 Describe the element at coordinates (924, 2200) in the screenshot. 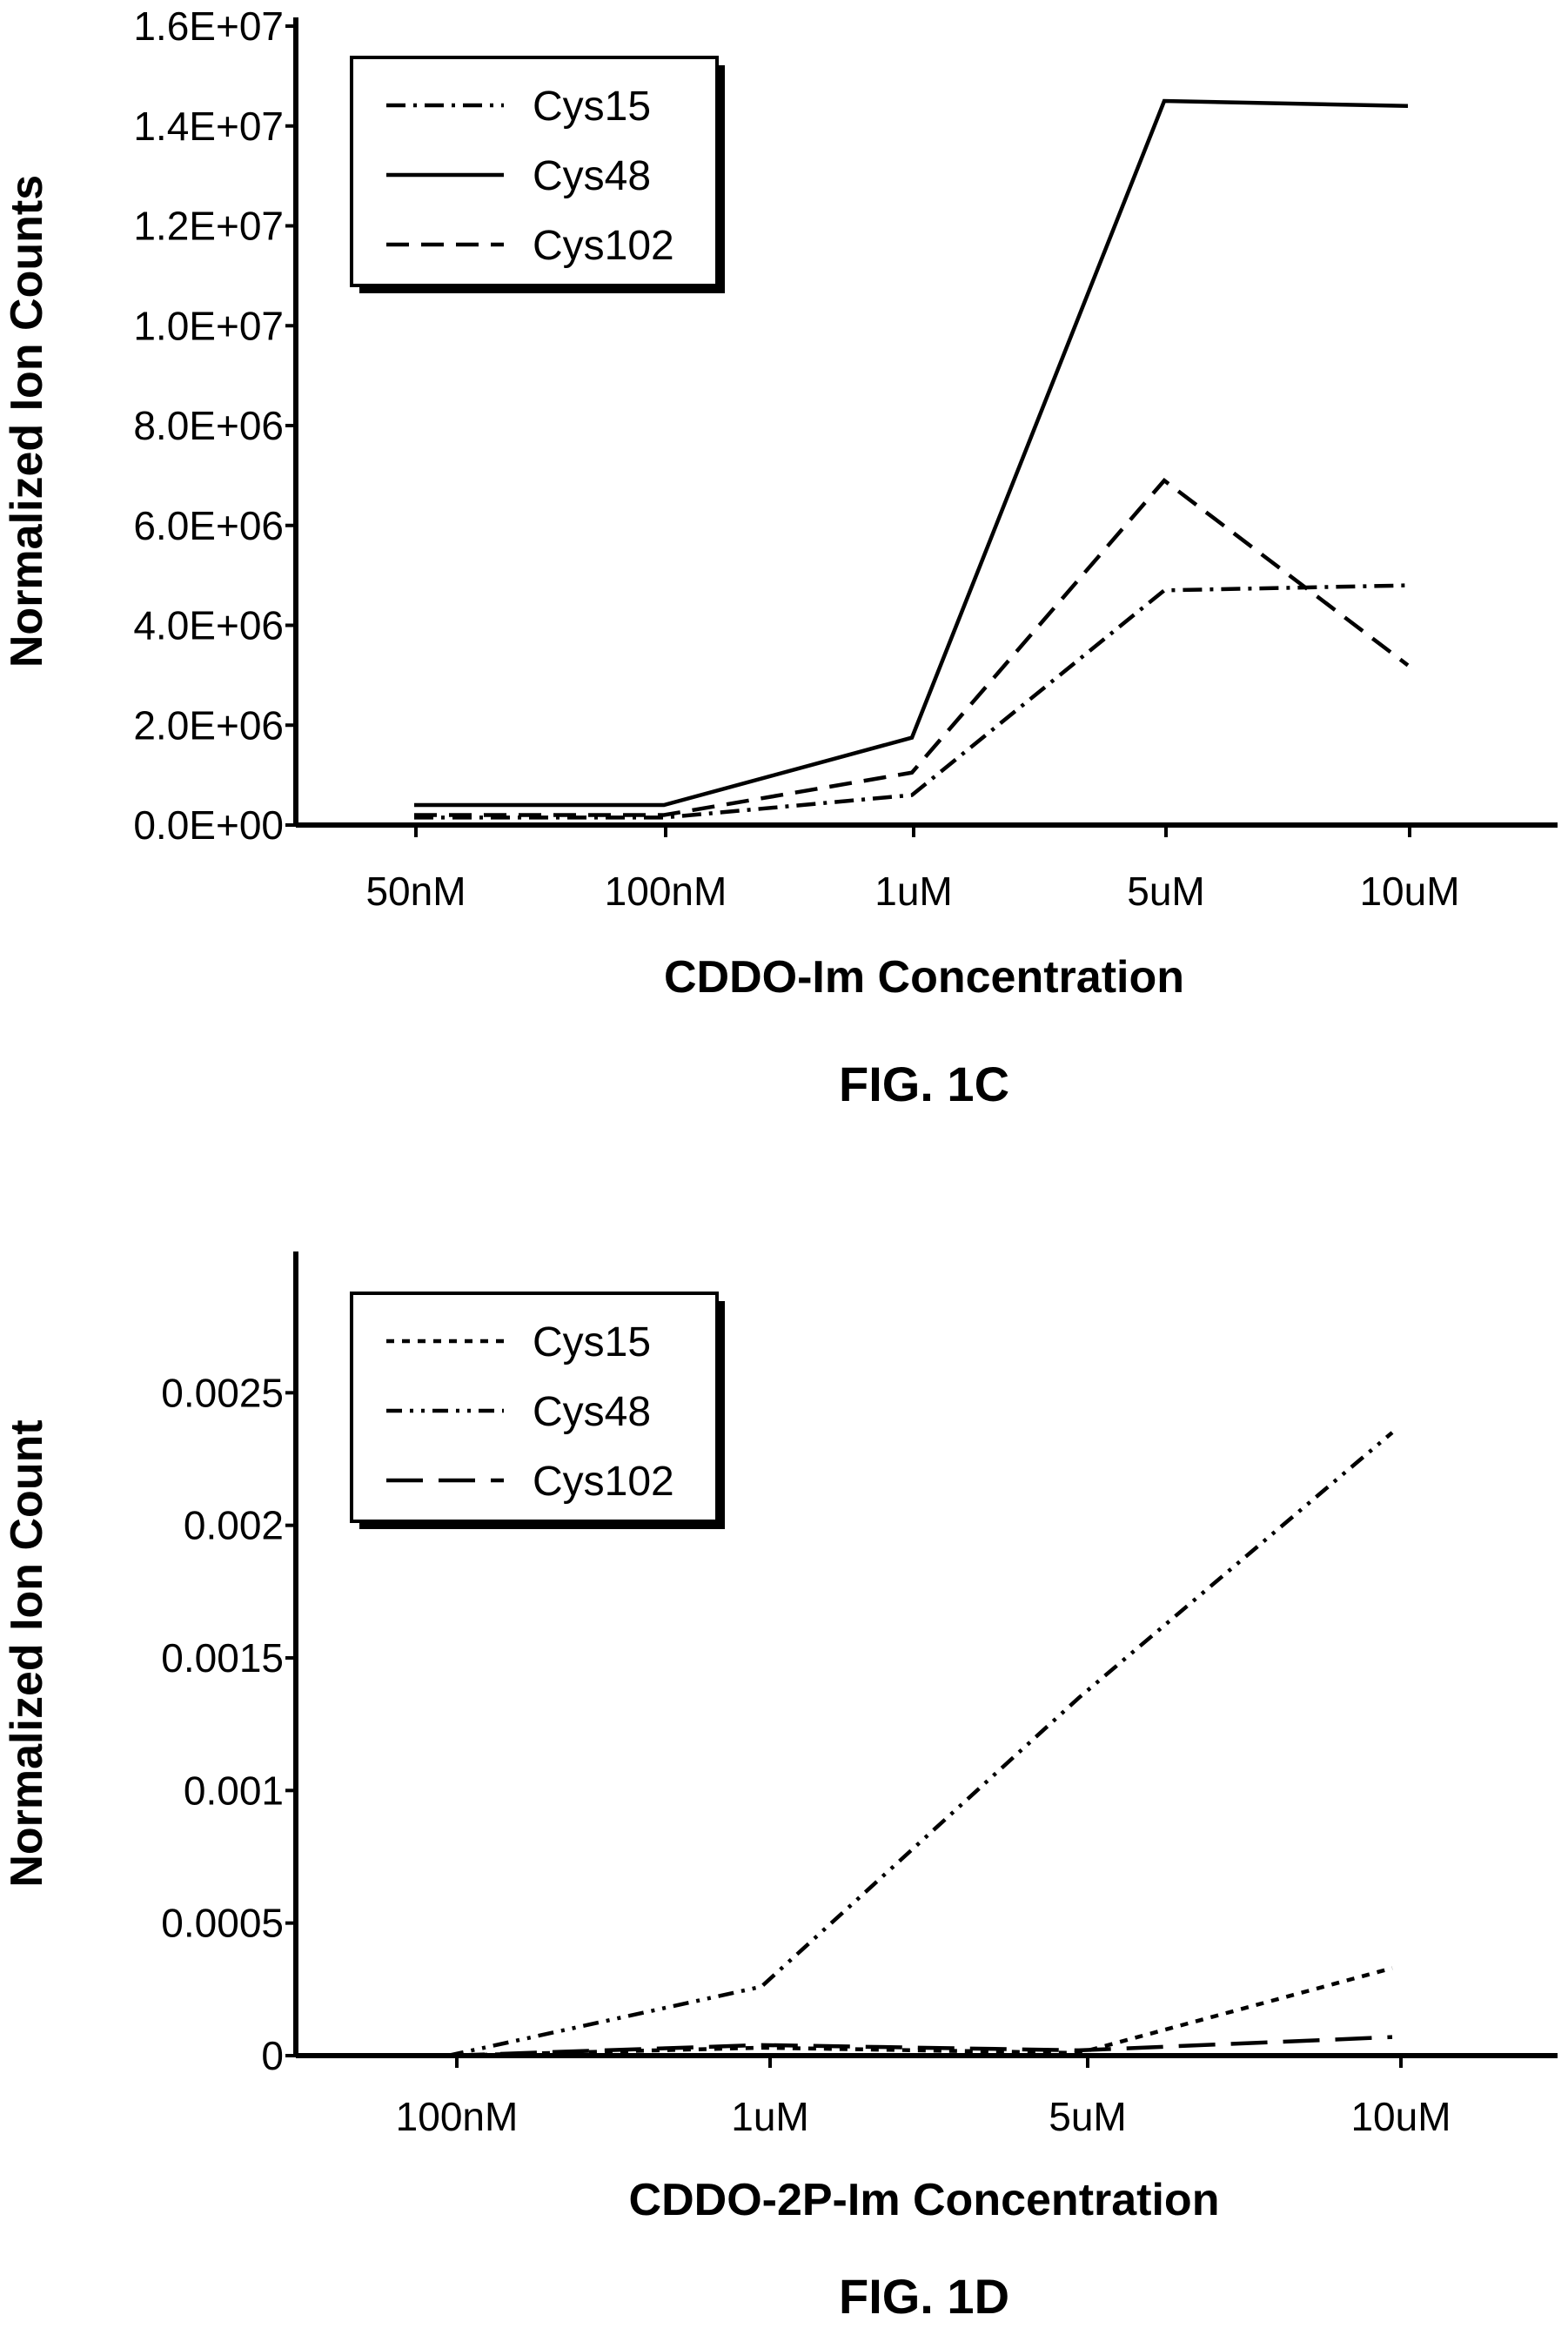

I see `x-axis-title: CDDO-2P-Im Concentration` at that location.